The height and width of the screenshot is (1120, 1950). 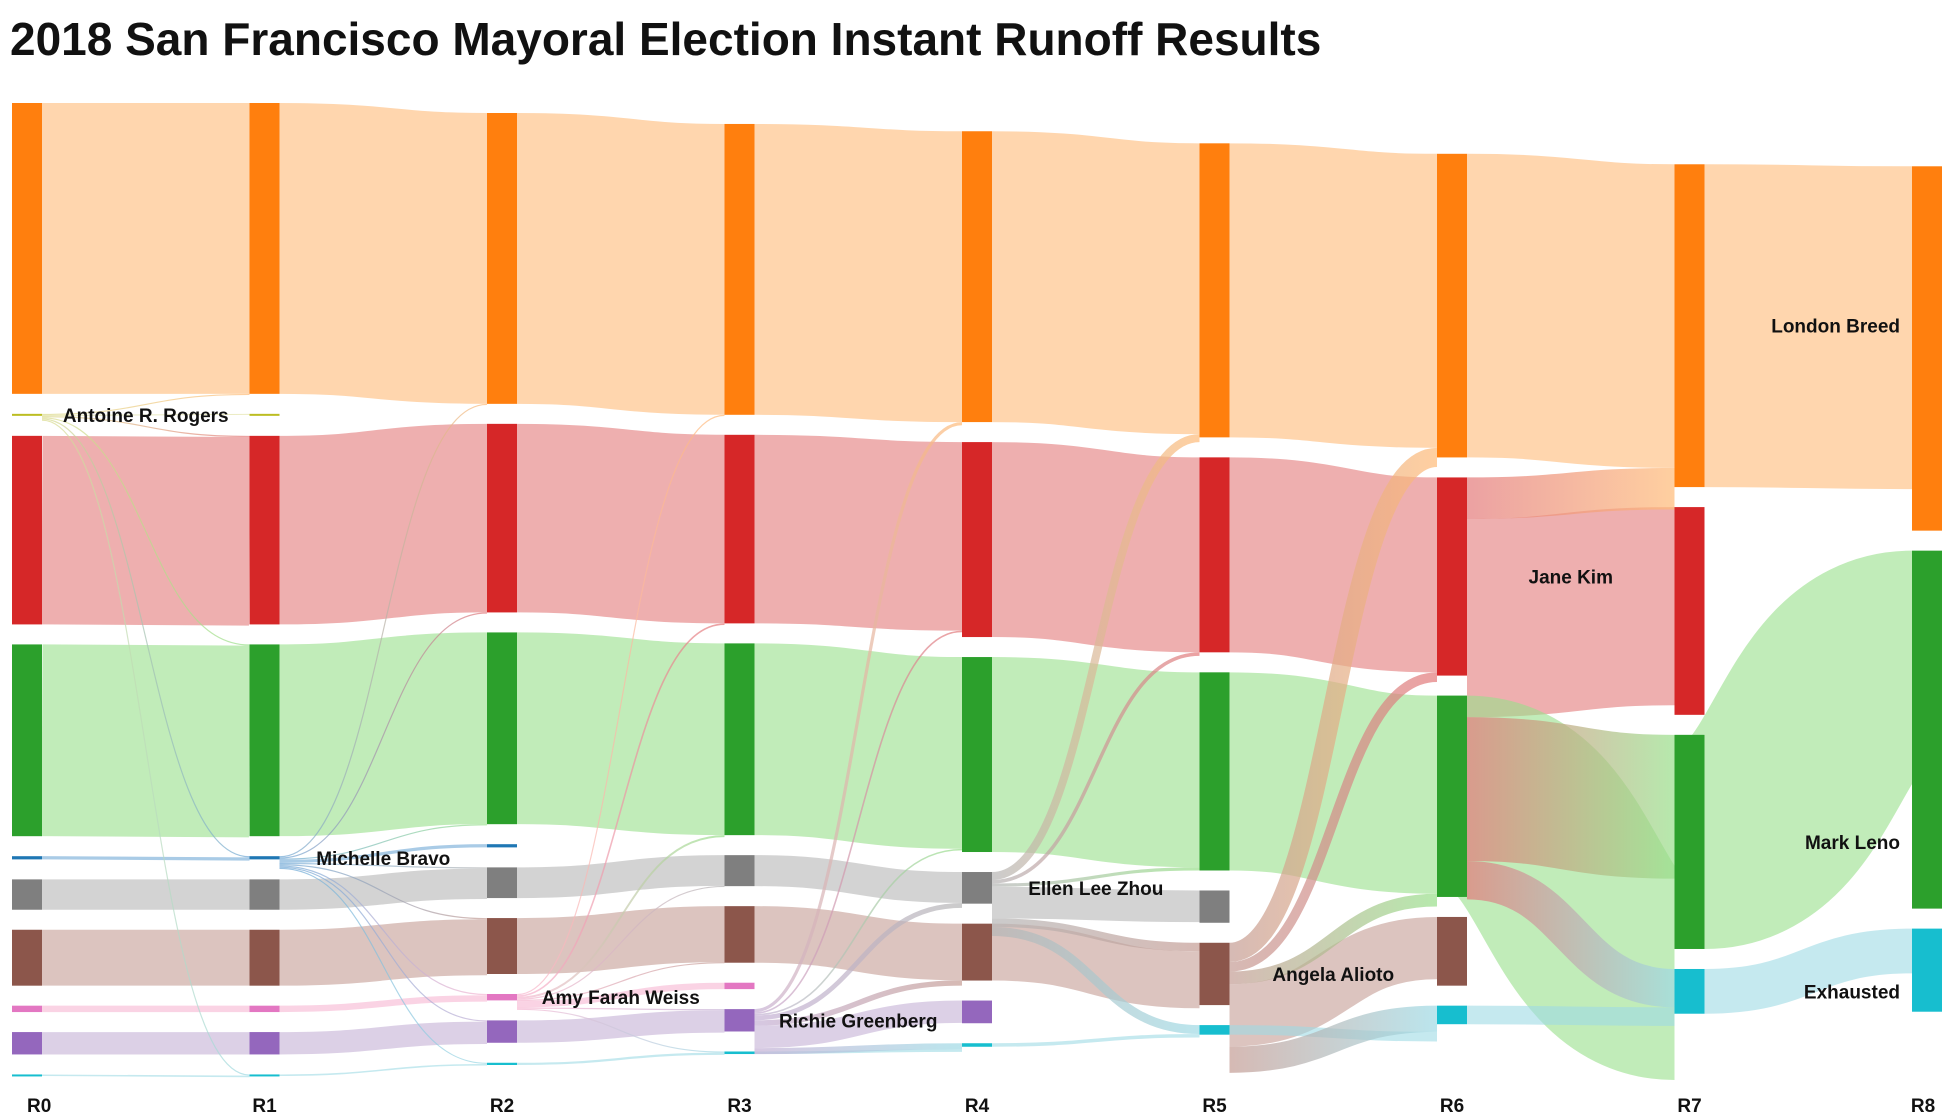 I want to click on node-alioto-R4, so click(x=977, y=952).